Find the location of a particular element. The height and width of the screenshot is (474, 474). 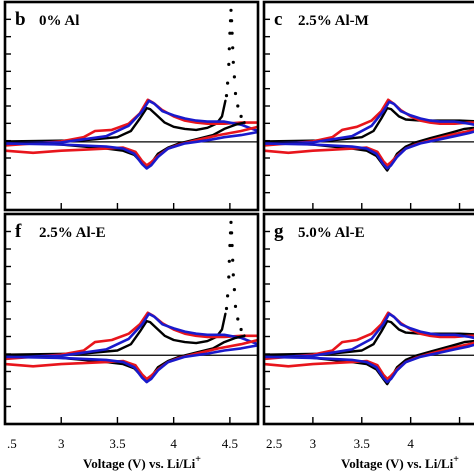

x-tick-label: 4.5 is located at coordinates (230, 443).